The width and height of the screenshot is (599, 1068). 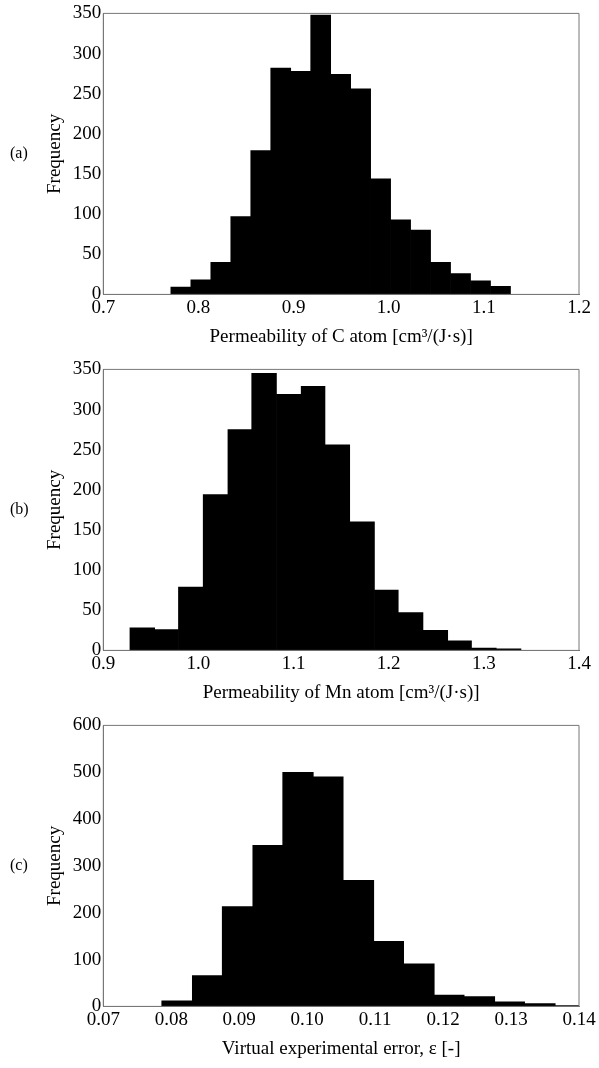 What do you see at coordinates (171, 1018) in the screenshot?
I see `x-tick-label: 0.08` at bounding box center [171, 1018].